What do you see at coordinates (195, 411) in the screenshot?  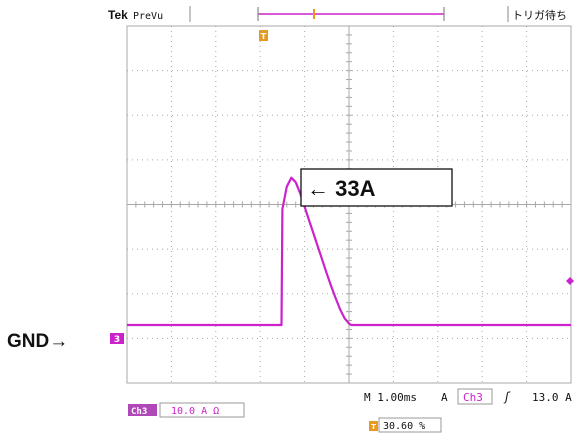 I see `channel-scale-readout: 10.0 A Ω` at bounding box center [195, 411].